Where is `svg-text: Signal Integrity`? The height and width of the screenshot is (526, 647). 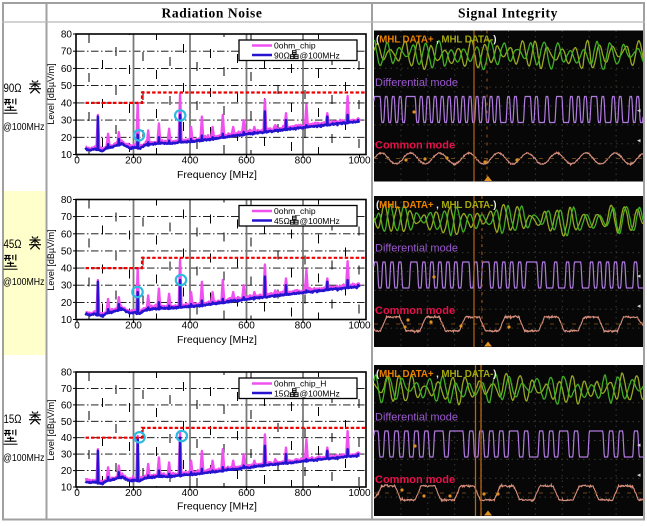
svg-text: Signal Integrity is located at coordinates (508, 13).